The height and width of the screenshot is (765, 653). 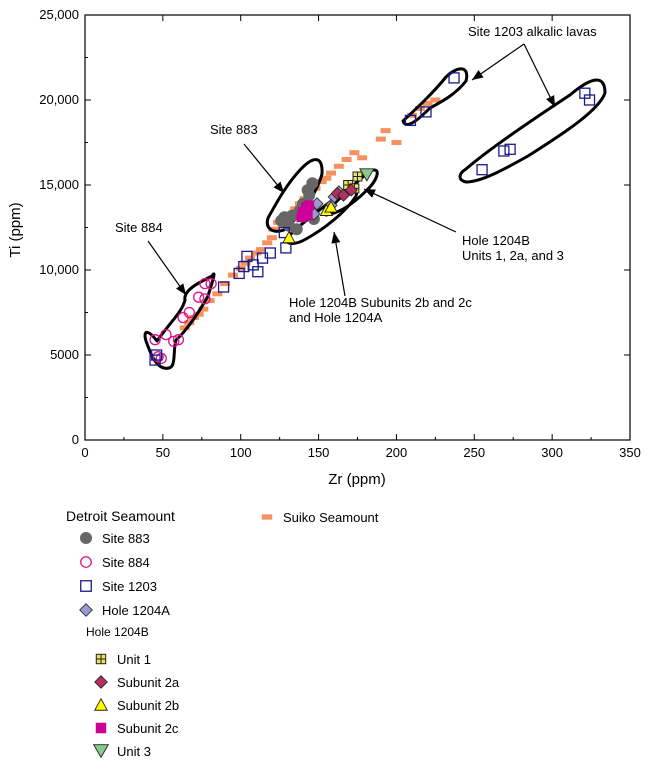 What do you see at coordinates (331, 517) in the screenshot?
I see `legend-label-suiko-seamount: Suiko Seamount` at bounding box center [331, 517].